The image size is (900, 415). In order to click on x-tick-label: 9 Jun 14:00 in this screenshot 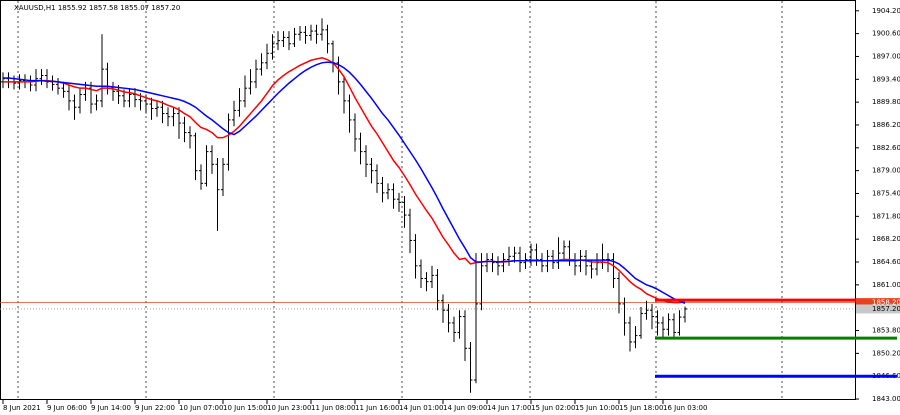, I will do `click(111, 408)`.